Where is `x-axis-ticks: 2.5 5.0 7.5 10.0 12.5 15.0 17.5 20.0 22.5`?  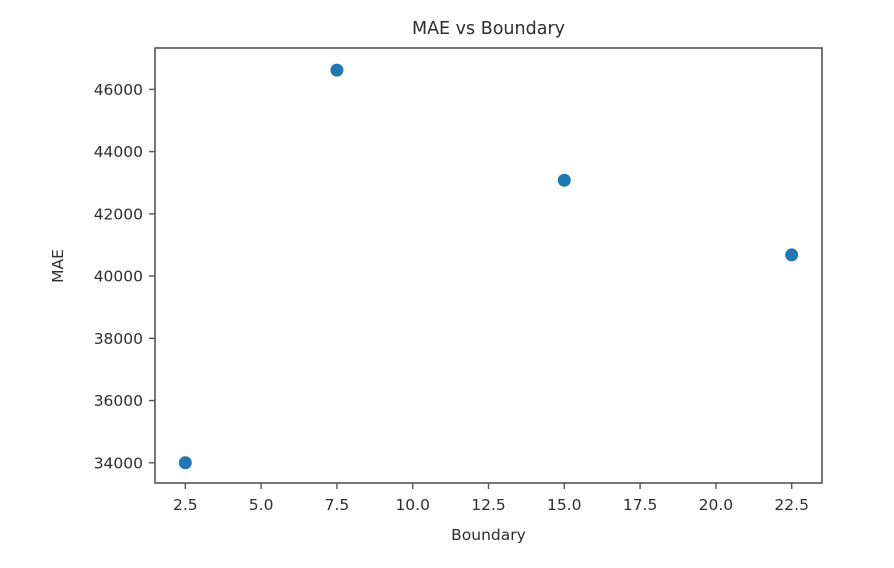
x-axis-ticks: 2.5 5.0 7.5 10.0 12.5 15.0 17.5 20.0 22.5 is located at coordinates (491, 498).